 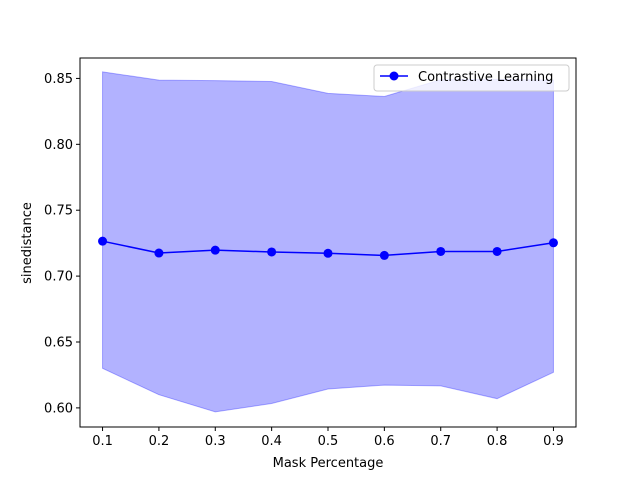 I want to click on x-tick-label: 0.7, so click(x=440, y=441).